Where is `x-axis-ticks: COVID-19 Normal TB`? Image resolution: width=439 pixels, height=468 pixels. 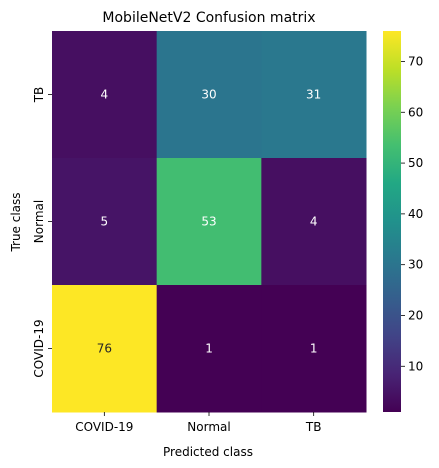 x-axis-ticks: COVID-19 Normal TB is located at coordinates (198, 423).